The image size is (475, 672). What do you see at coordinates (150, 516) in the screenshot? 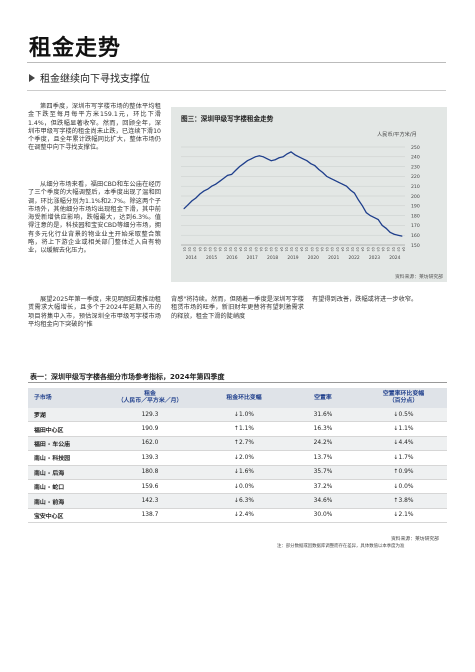
I see `cell-rent: 138.7` at bounding box center [150, 516].